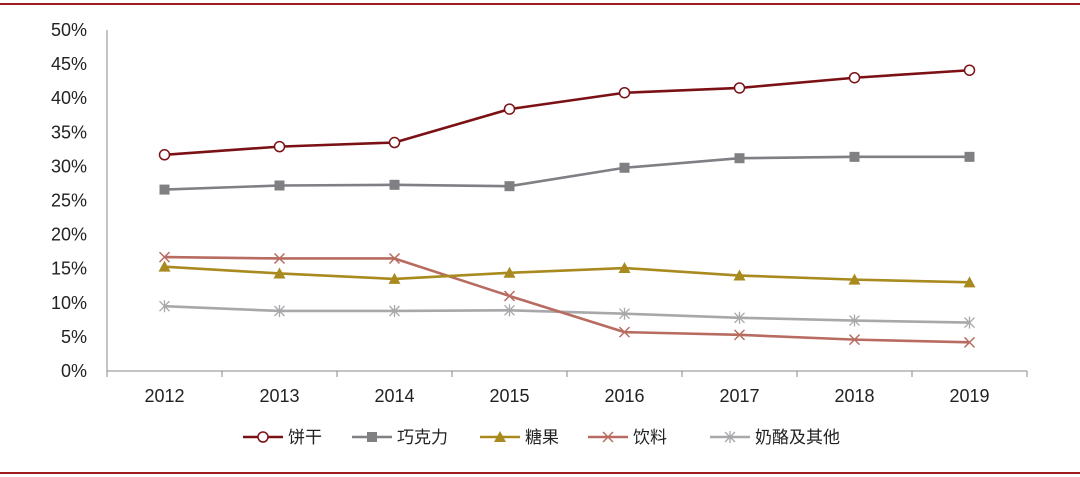 This screenshot has height=477, width=1080. I want to click on y-tick-label: 0%, so click(74, 371).